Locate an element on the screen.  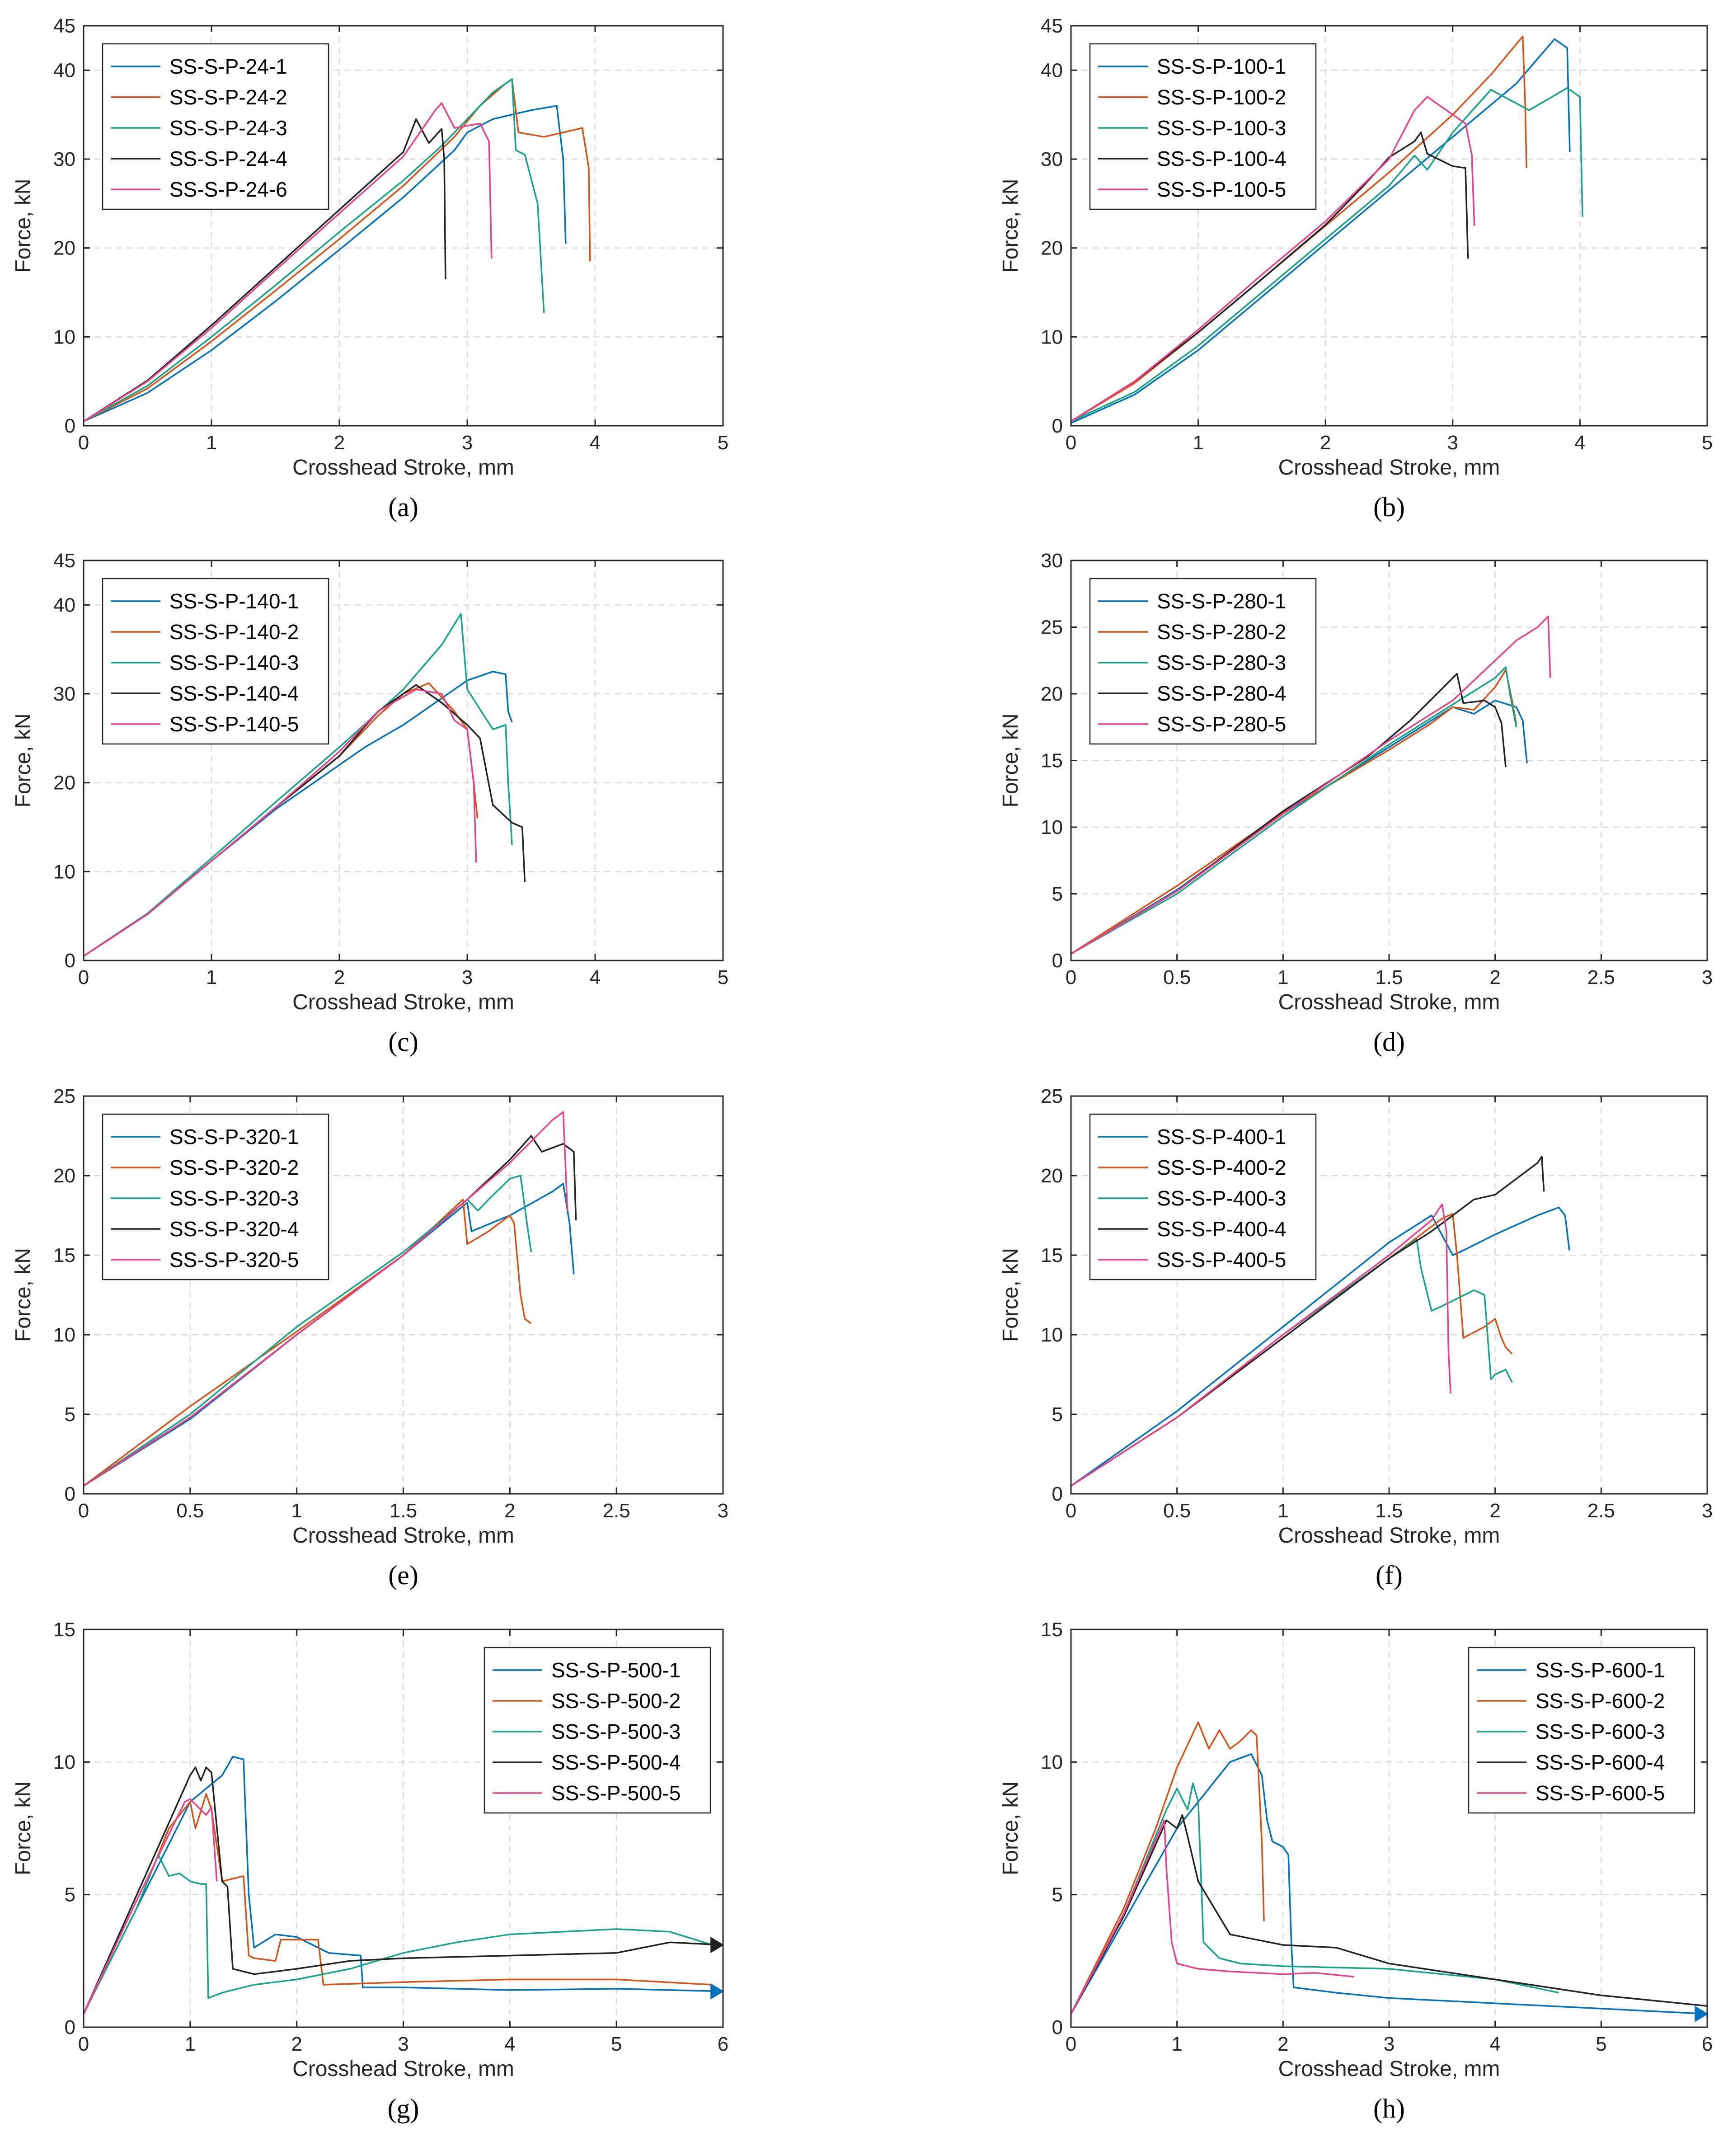
legend-label: SS-S-P-100-2 is located at coordinates (1221, 97).